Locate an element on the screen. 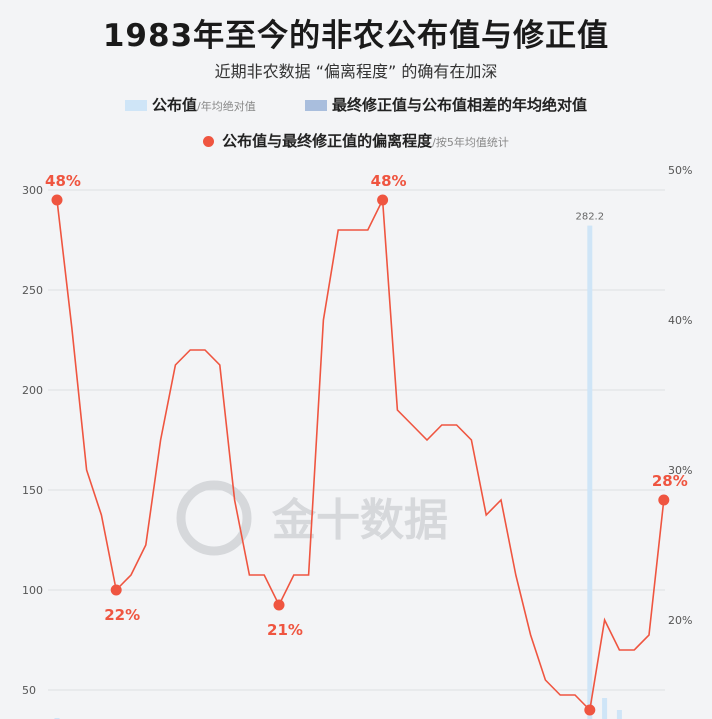  legend-item-published: 公布值/年均绝对值 is located at coordinates (190, 104).